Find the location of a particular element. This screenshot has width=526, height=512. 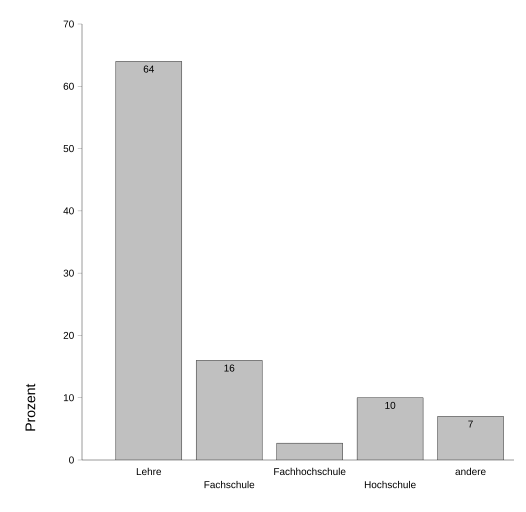

y-tick-label: 40 is located at coordinates (68, 210).